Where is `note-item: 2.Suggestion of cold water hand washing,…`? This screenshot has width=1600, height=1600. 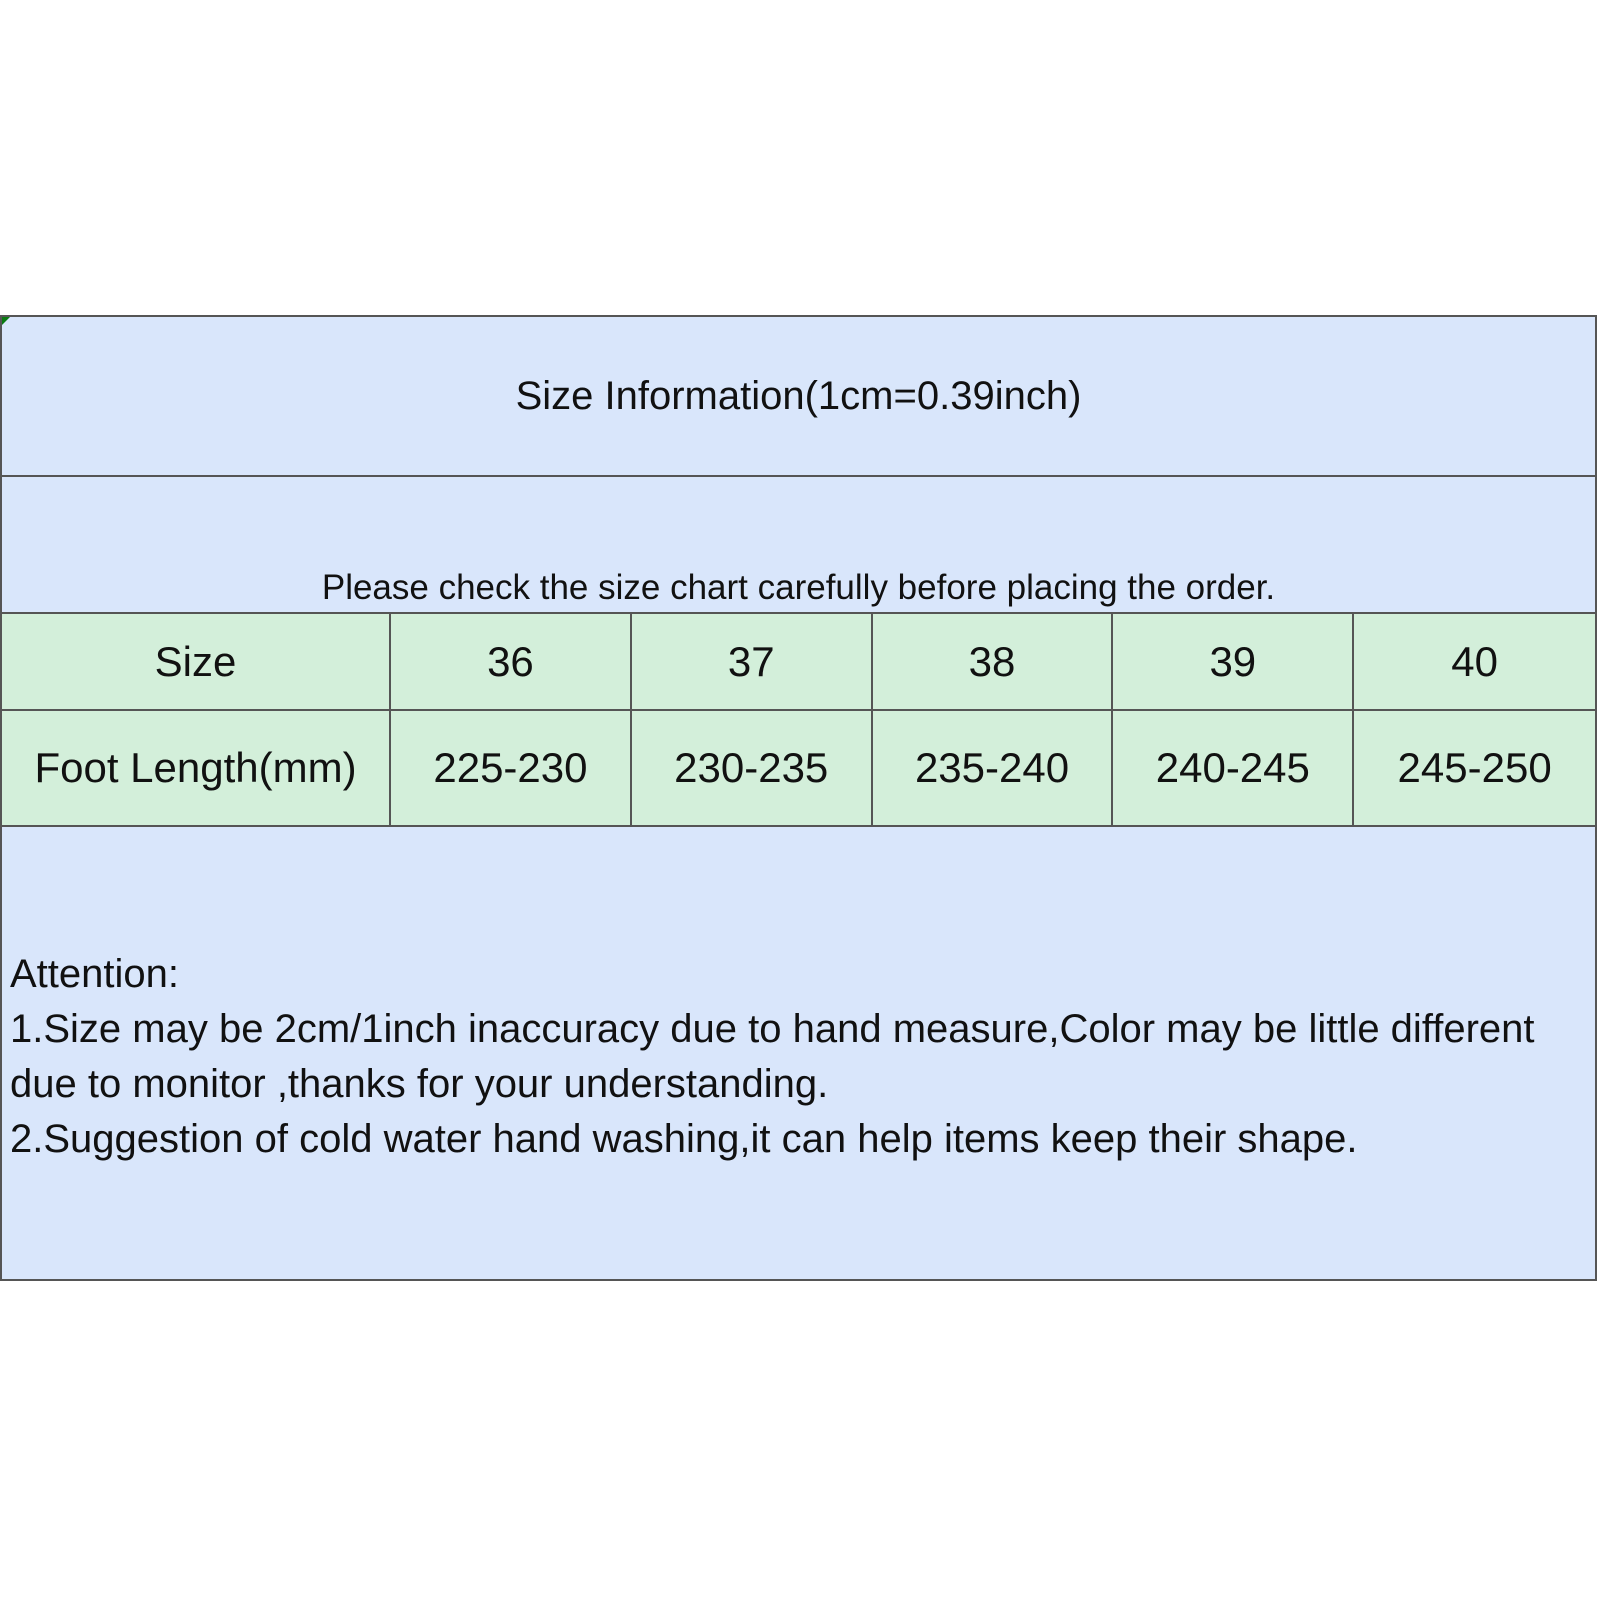
note-item: 2.Suggestion of cold water hand washing,… is located at coordinates (684, 1139).